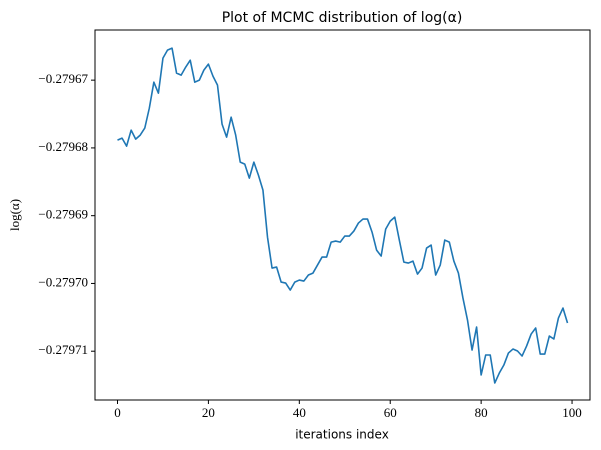 The image size is (601, 450). What do you see at coordinates (572, 412) in the screenshot?
I see `x-tick-label: 100` at bounding box center [572, 412].